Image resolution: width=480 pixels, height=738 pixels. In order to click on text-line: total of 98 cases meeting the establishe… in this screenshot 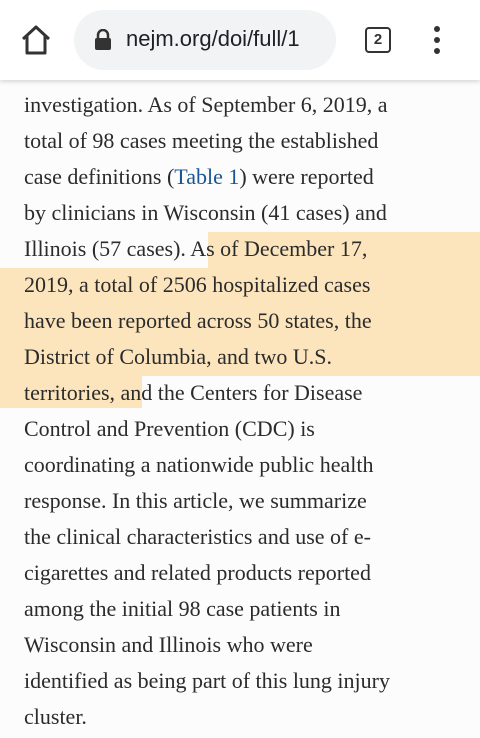, I will do `click(207, 141)`.